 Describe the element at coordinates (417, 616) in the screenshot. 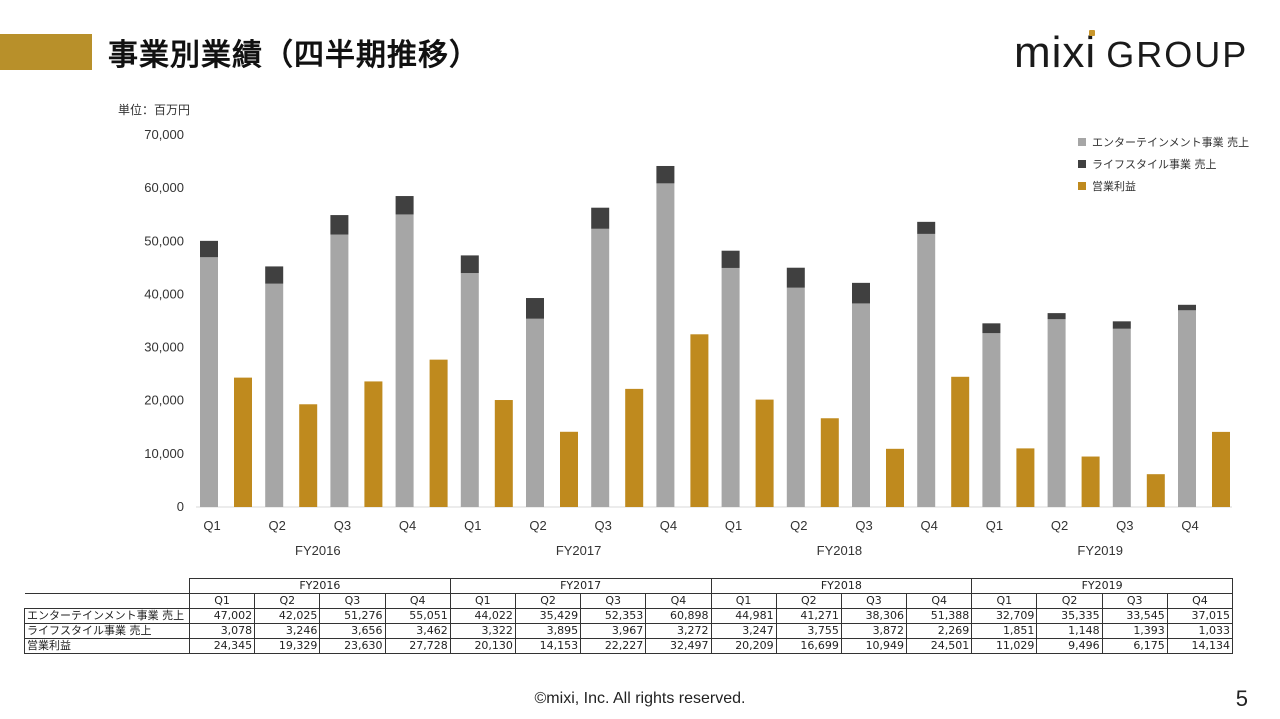

I see `table-cell: 55,051` at that location.